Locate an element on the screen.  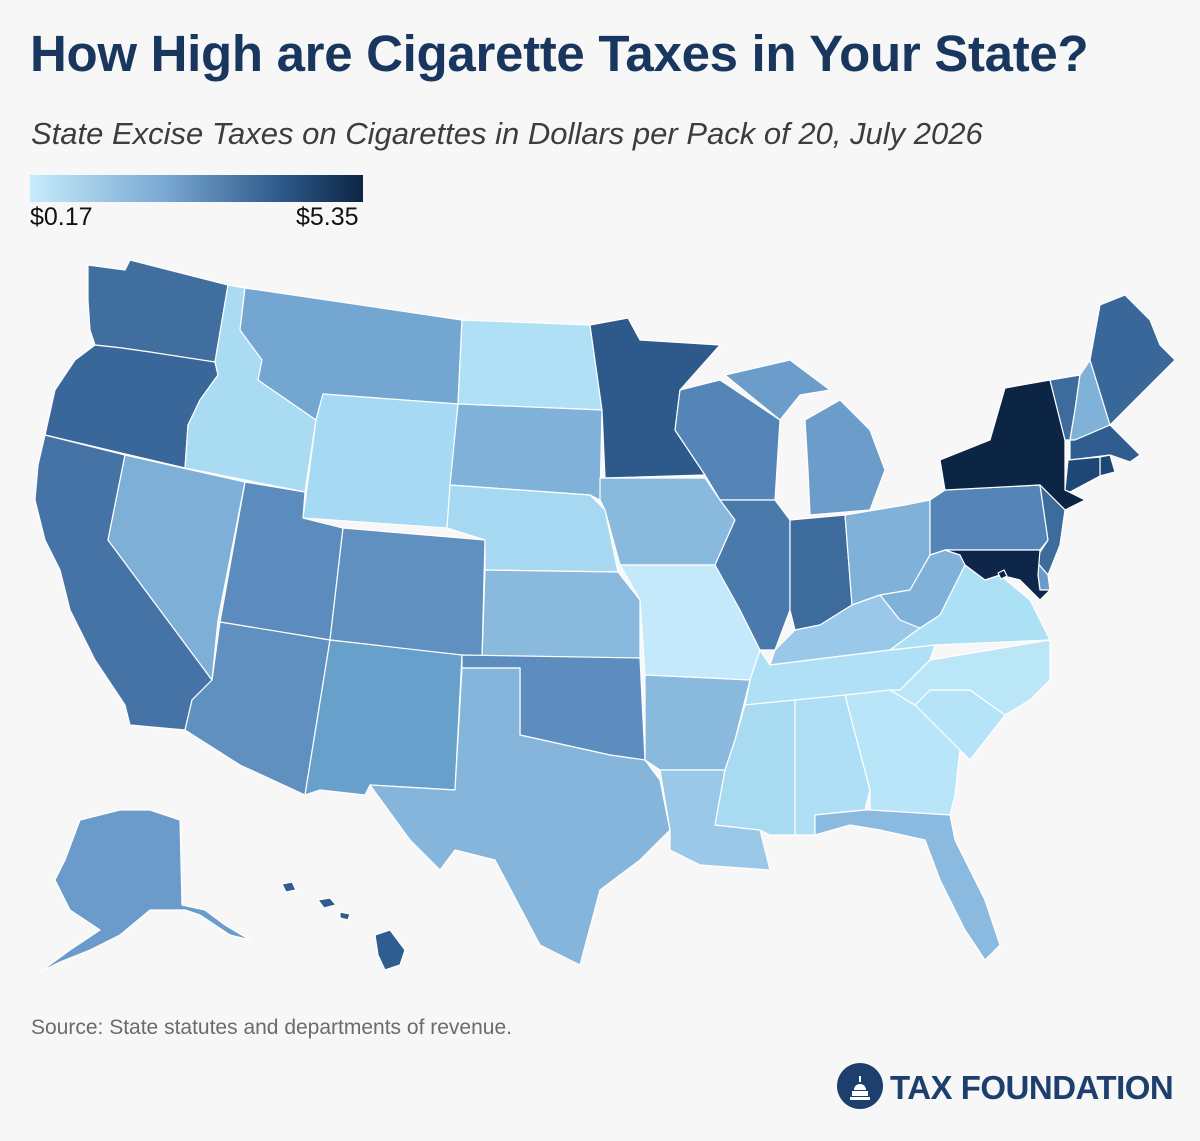
state-MI is located at coordinates (805, 437).